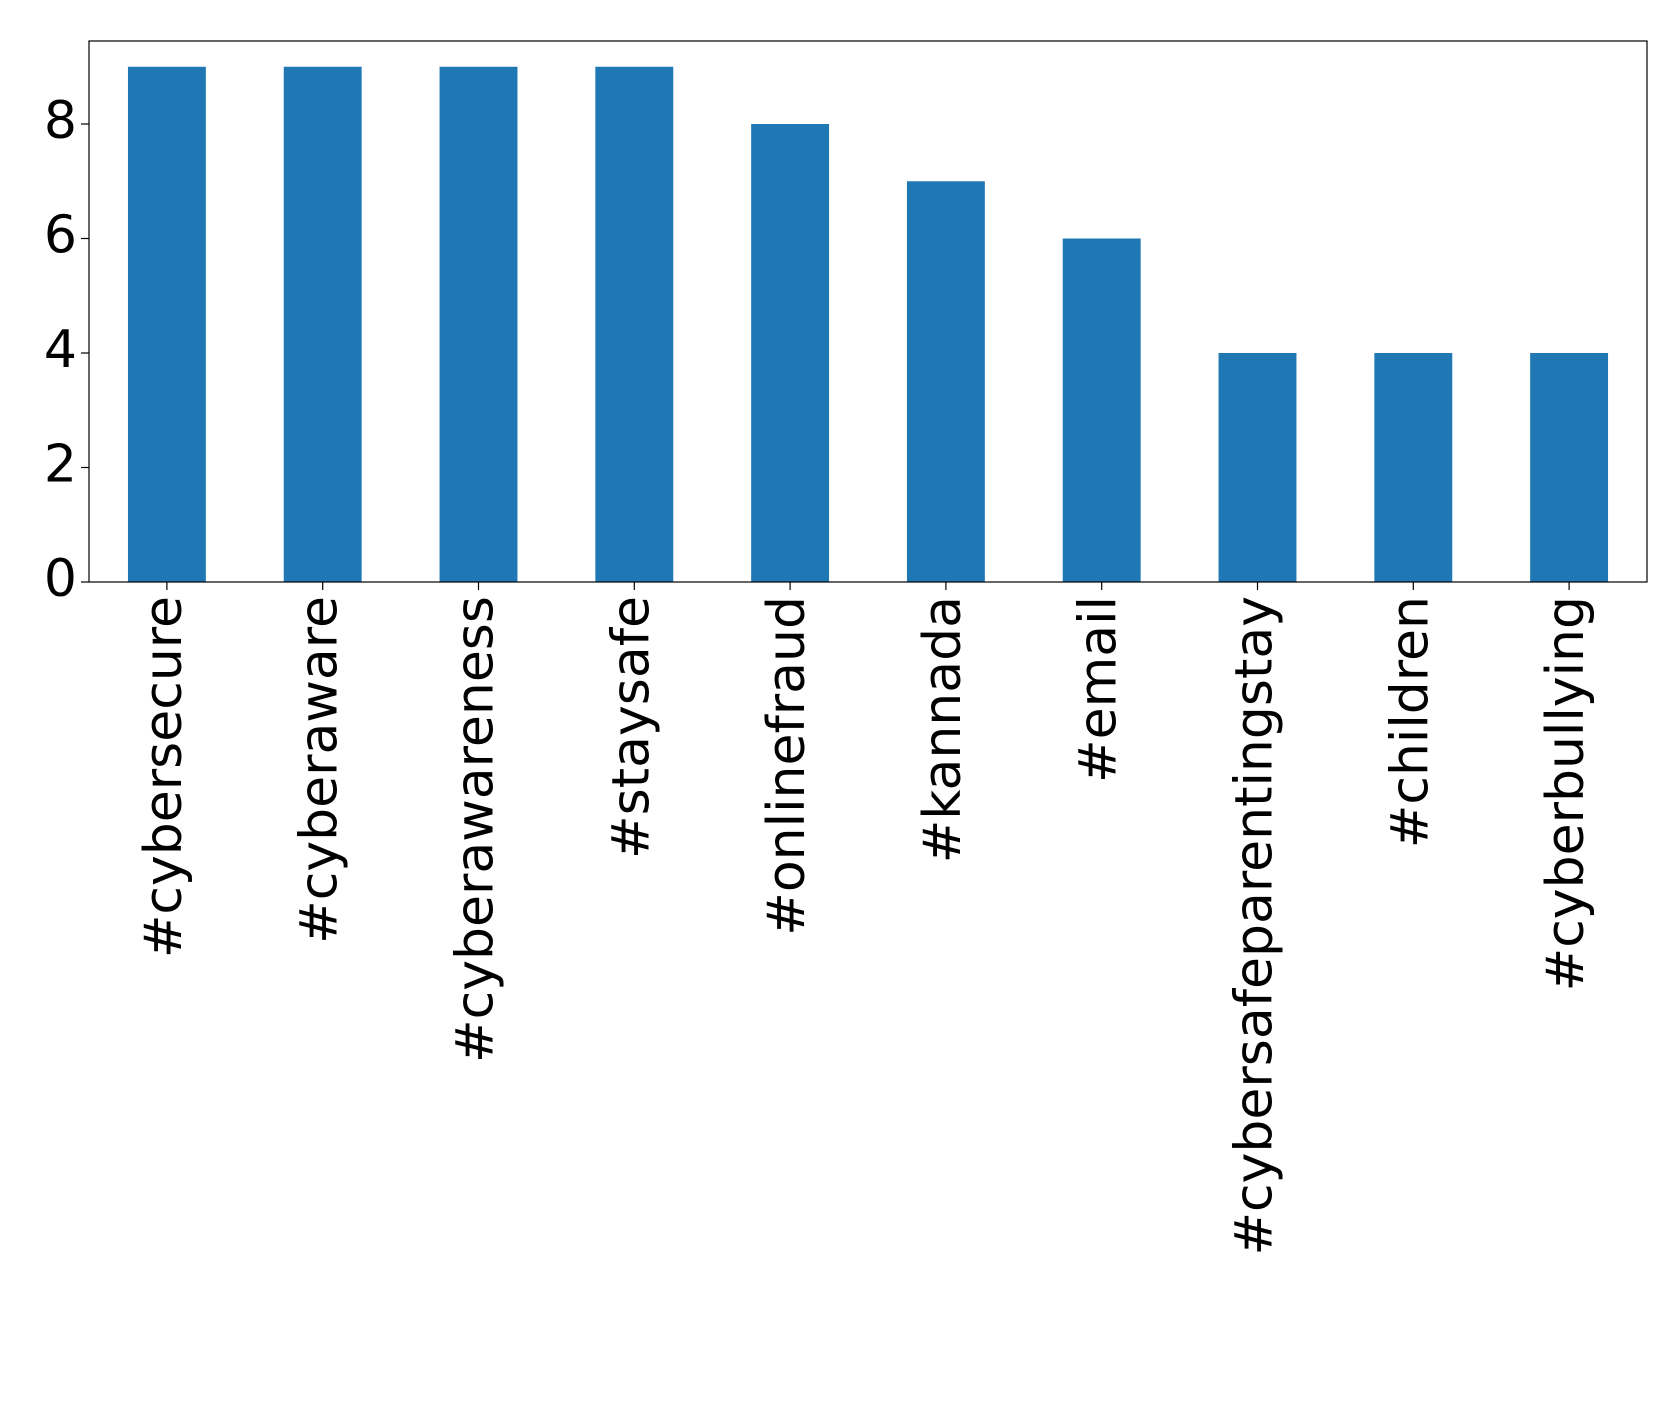  I want to click on y-tick-label: 8, so click(60, 121).